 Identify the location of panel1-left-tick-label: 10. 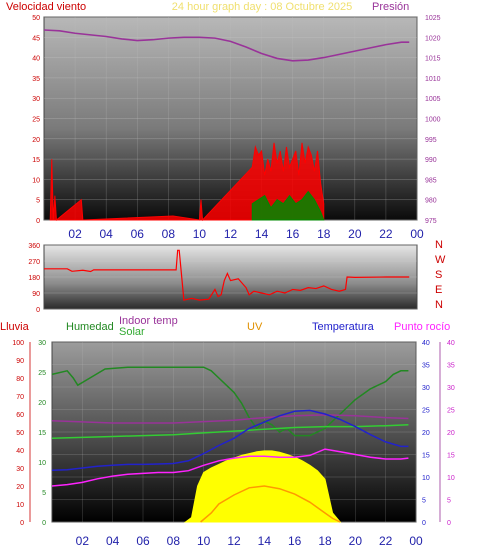
(36, 180).